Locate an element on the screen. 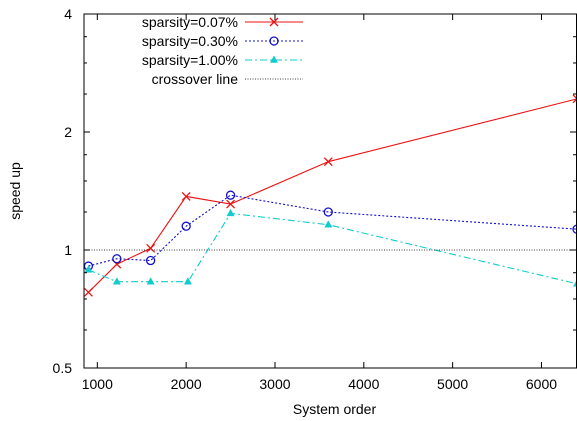  legend-label-0: sparsity=0.07% is located at coordinates (190, 22).